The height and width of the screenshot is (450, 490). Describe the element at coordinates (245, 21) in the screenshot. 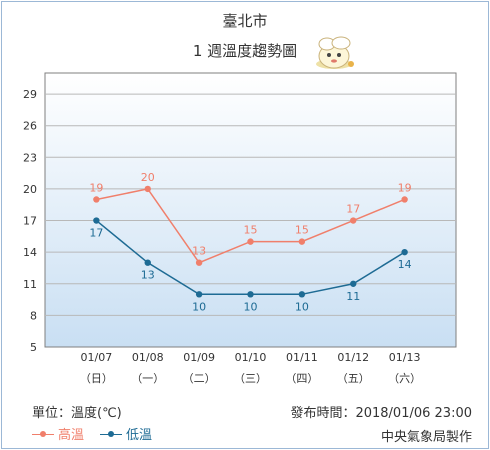

I see `city-title: 臺北市` at that location.